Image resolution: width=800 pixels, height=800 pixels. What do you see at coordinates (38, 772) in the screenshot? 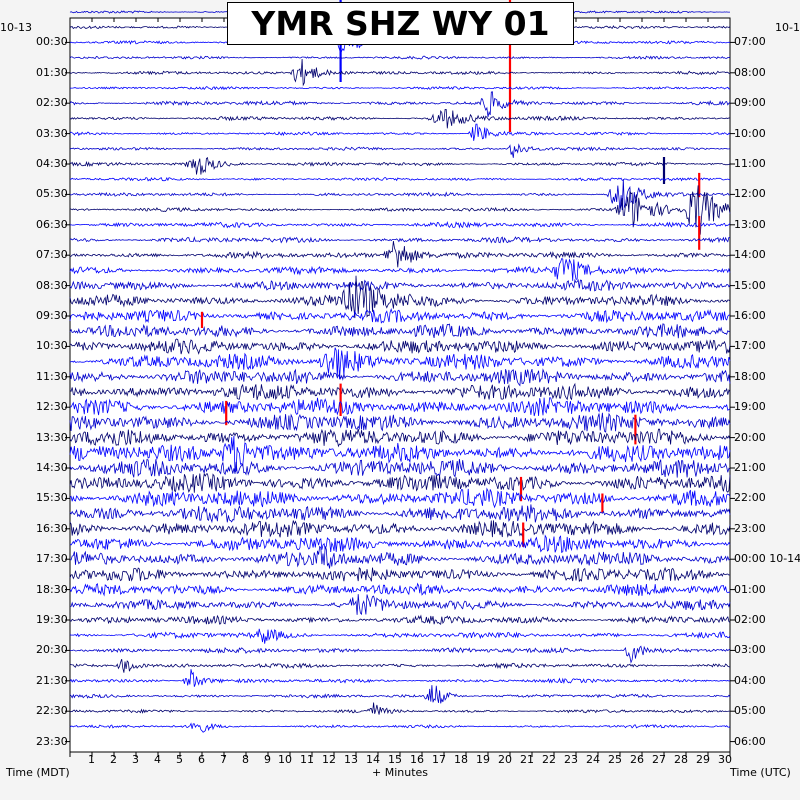
I see `left-axis-label: Time (MDT)` at bounding box center [38, 772].